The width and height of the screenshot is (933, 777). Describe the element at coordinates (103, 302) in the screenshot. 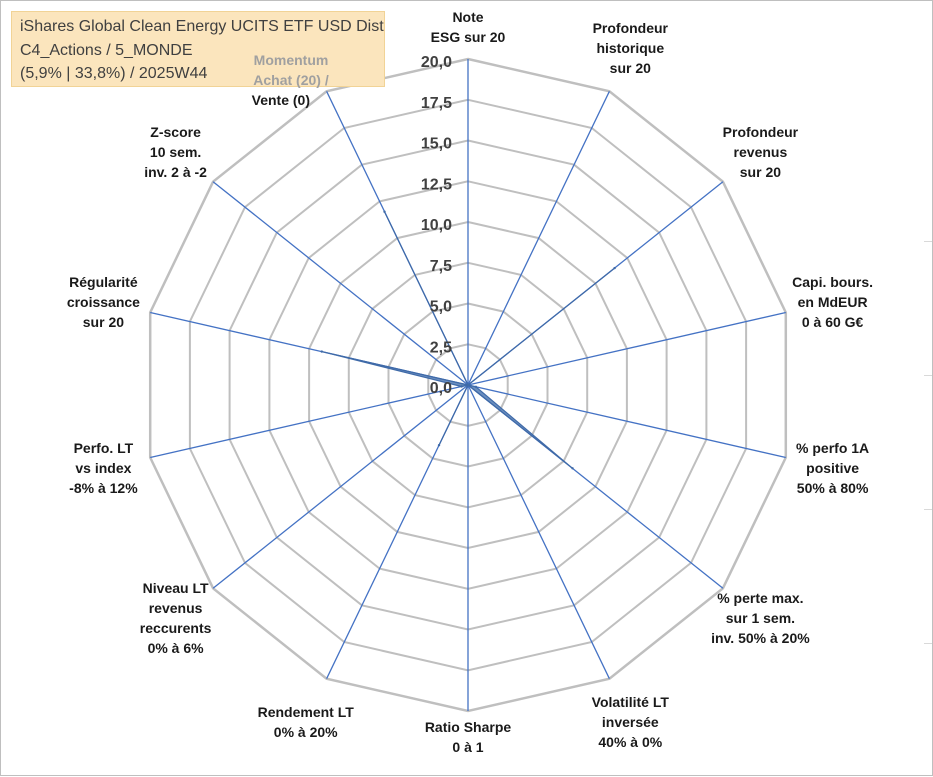

I see `axis-label: Régularité croissance sur 20` at that location.